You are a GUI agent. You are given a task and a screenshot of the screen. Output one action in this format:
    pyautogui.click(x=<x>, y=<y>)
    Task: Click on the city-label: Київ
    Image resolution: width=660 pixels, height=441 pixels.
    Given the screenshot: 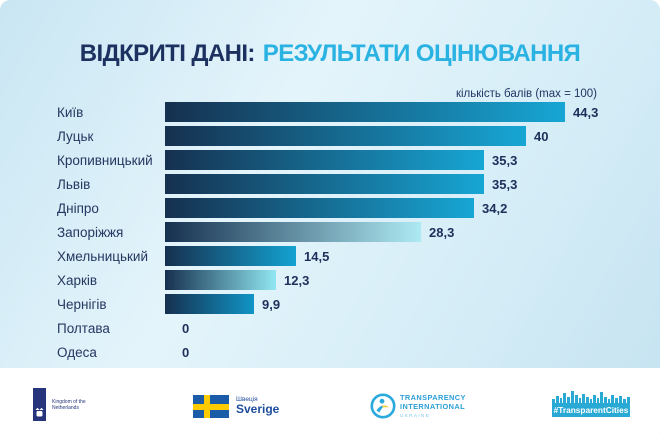 What is the action you would take?
    pyautogui.click(x=70, y=112)
    